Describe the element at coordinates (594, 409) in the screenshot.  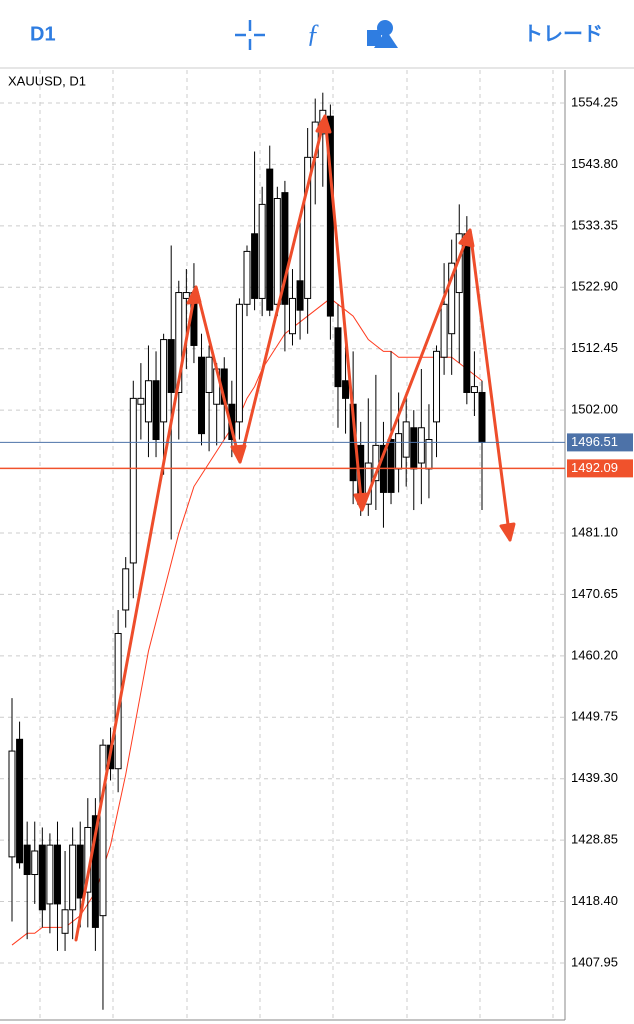
I see `y-tick-label: 1502.00` at that location.